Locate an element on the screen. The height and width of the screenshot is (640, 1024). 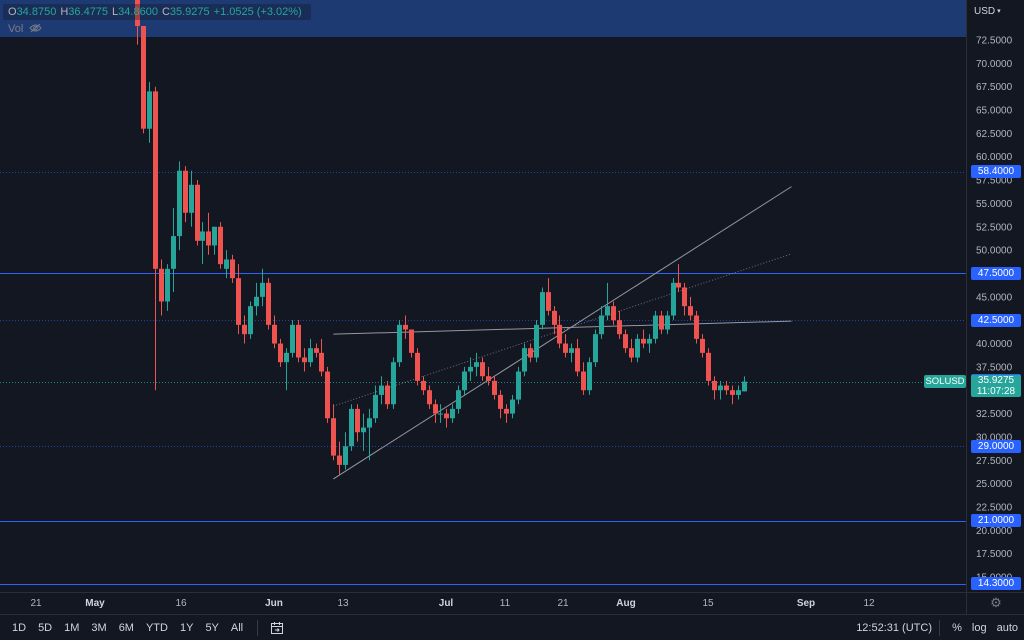
last-price-tag: 35.9275 11:07:28 is located at coordinates (996, 386).